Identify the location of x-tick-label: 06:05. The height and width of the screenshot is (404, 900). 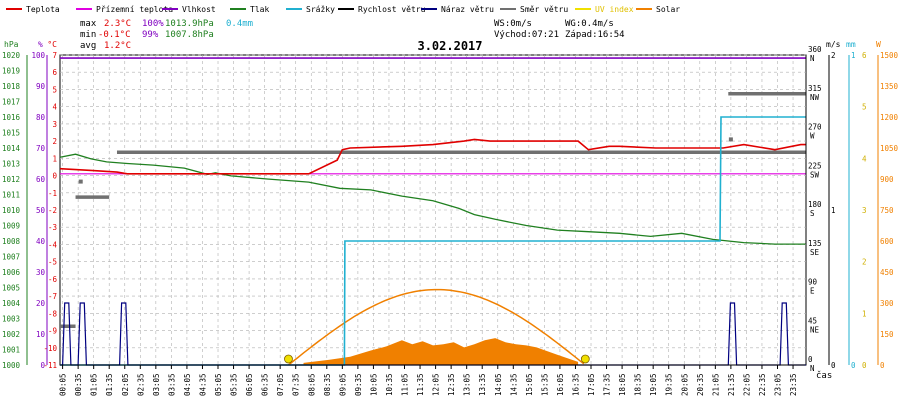
(249, 384).